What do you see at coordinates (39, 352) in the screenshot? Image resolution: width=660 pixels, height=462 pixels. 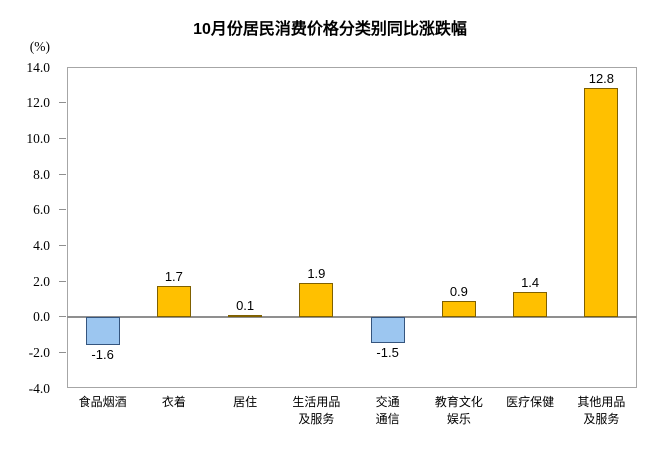 I see `y-tick-label: -2.0` at bounding box center [39, 352].